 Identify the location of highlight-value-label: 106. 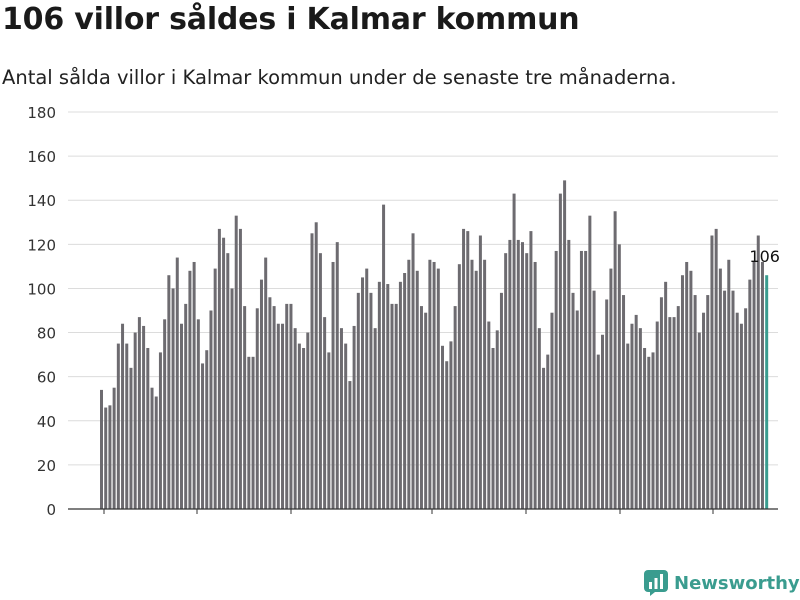
(764, 256).